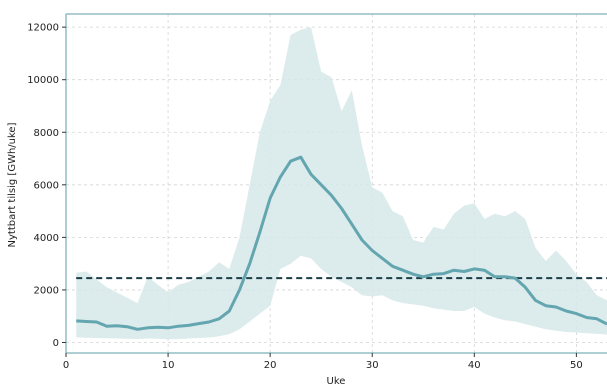  I want to click on y-tick-label: 2000, so click(46, 290).